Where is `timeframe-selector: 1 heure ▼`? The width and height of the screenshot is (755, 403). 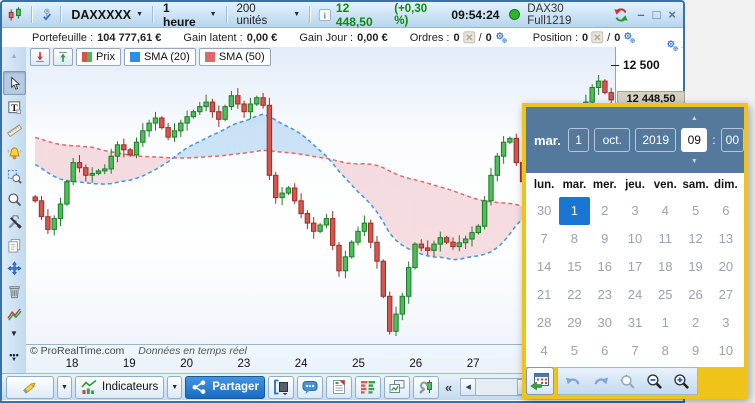 timeframe-selector: 1 heure ▼ is located at coordinates (190, 15).